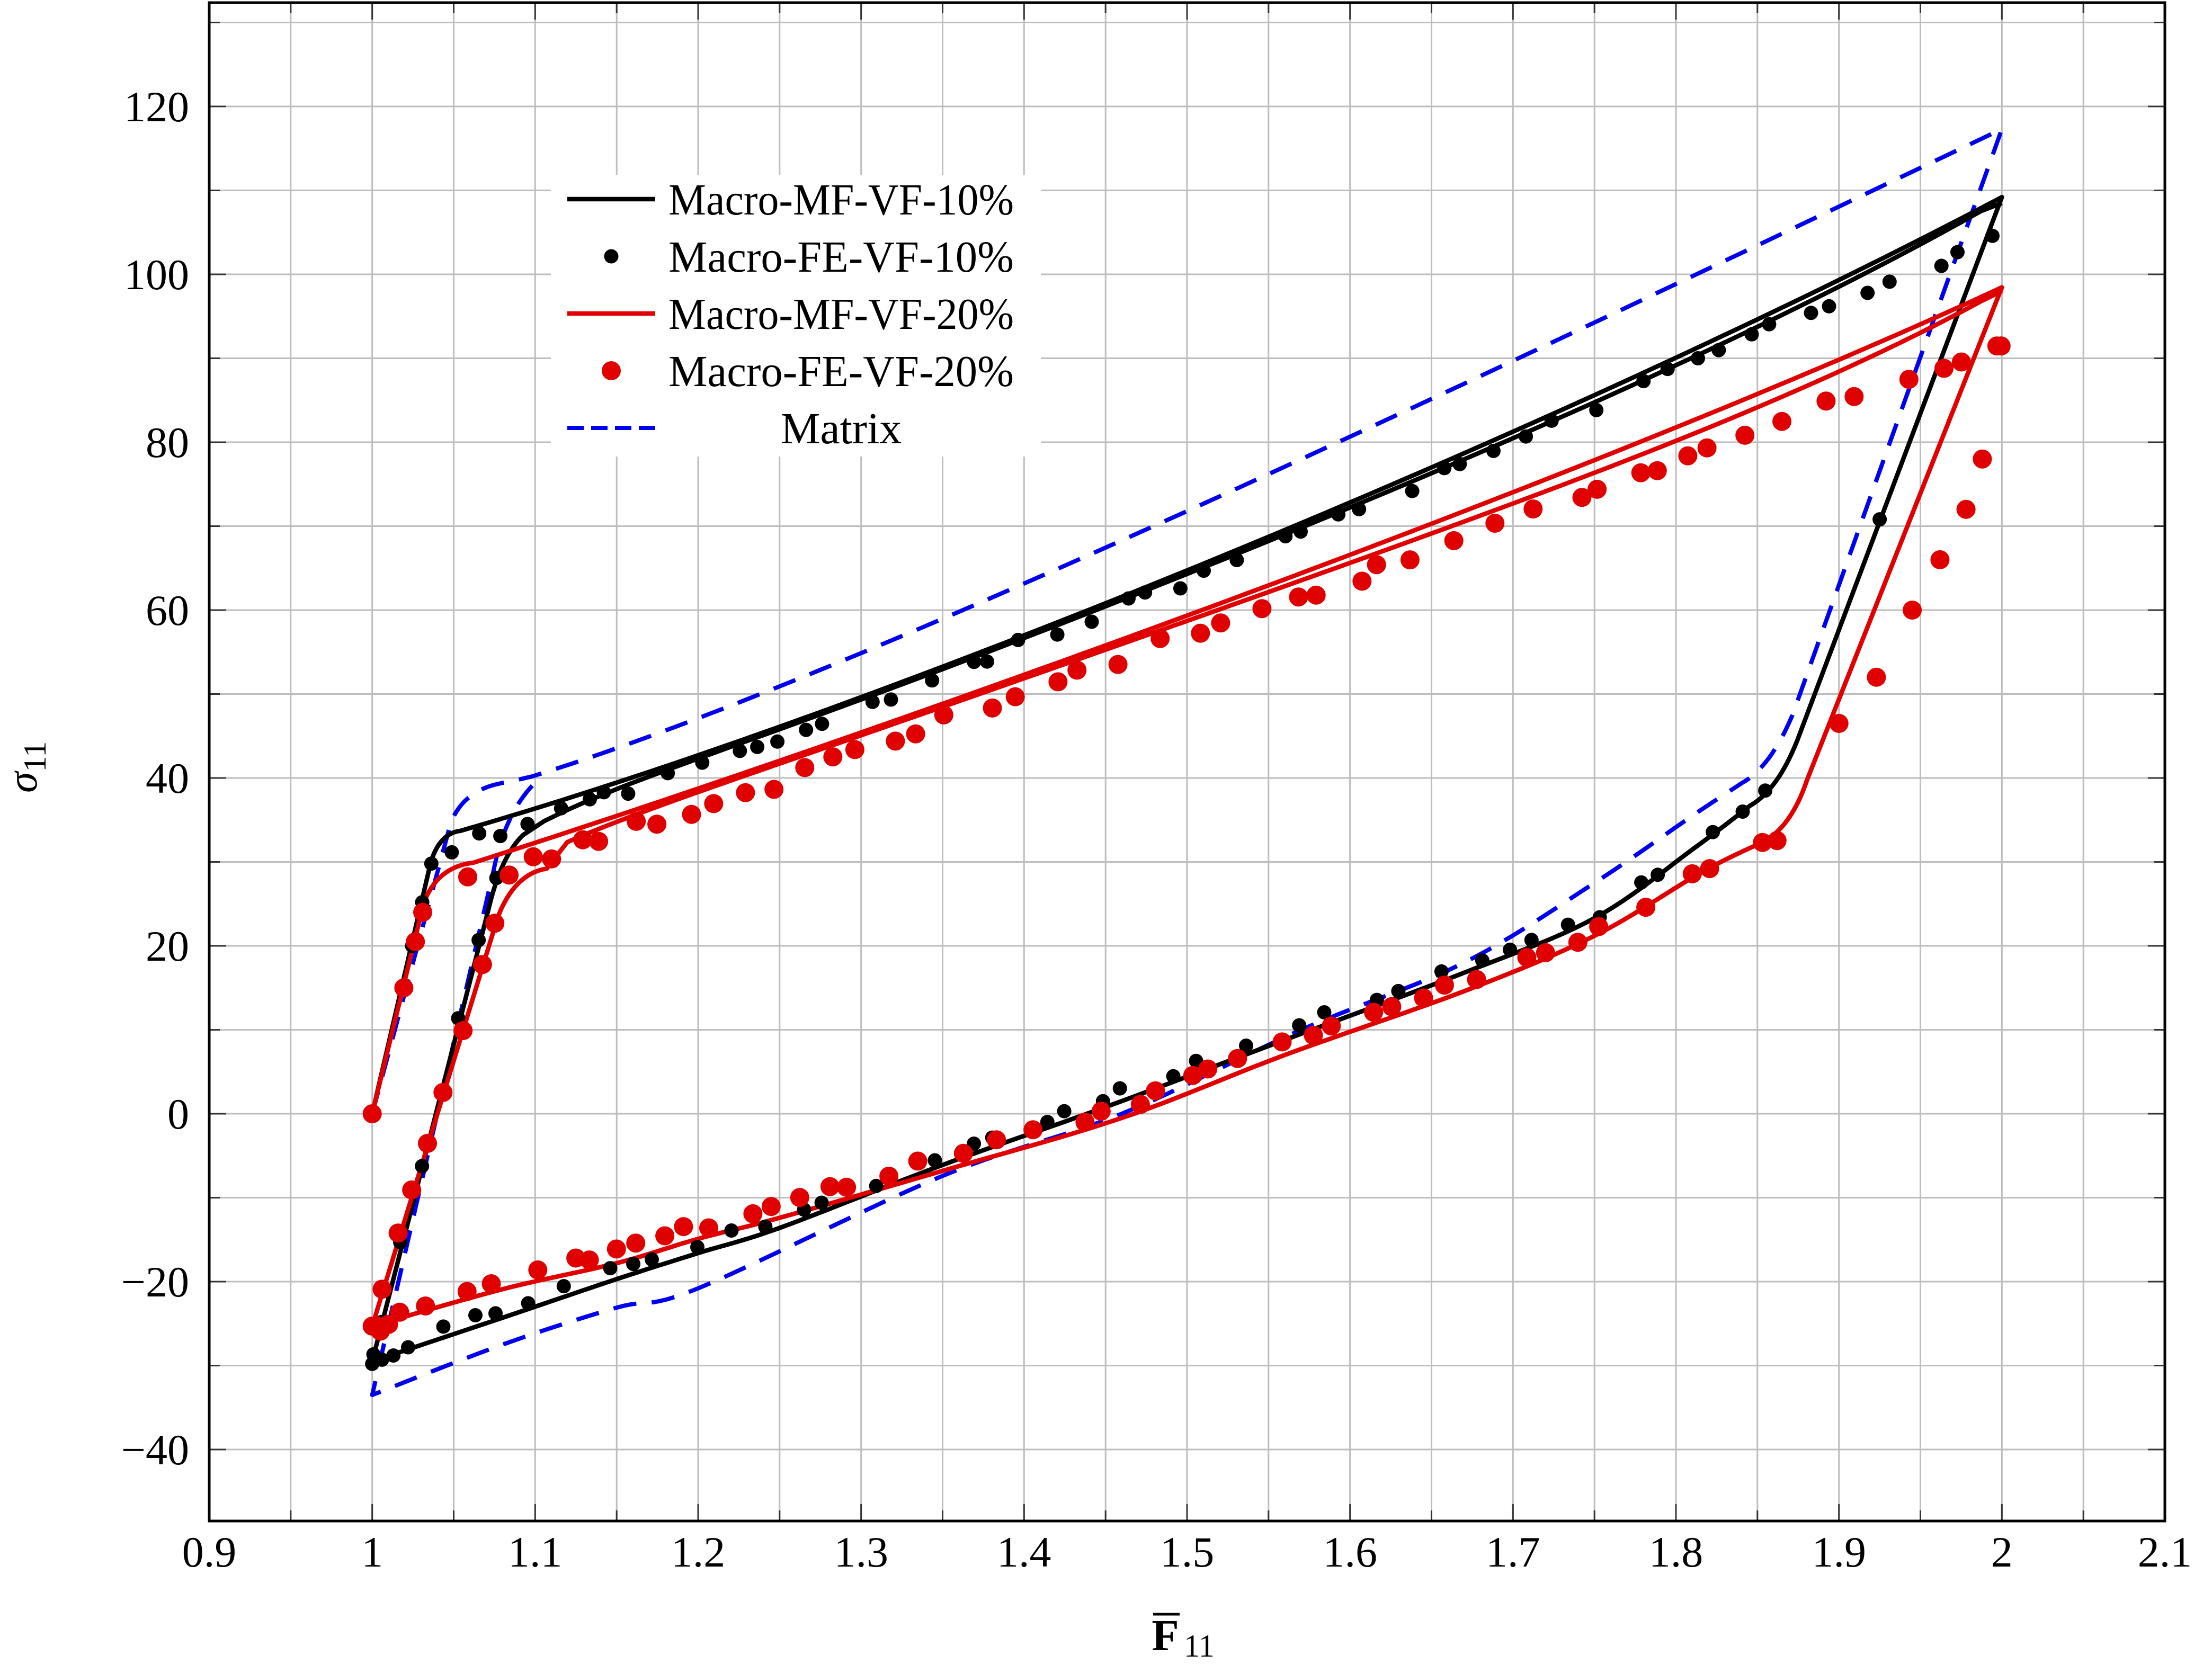  What do you see at coordinates (167, 778) in the screenshot?
I see `svg-text: 40` at bounding box center [167, 778].